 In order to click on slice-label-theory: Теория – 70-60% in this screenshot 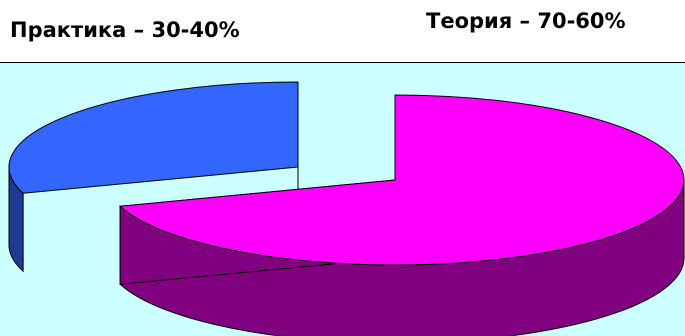, I will do `click(526, 21)`.